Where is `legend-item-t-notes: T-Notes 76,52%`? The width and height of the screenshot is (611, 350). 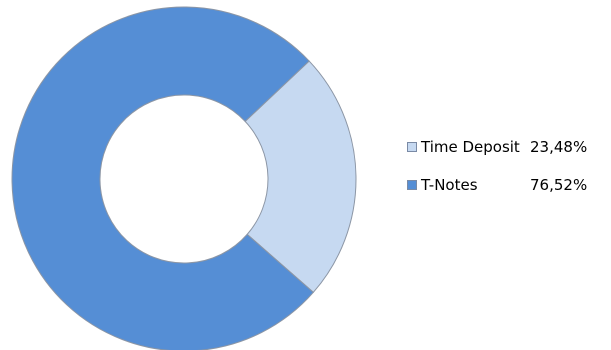
legend-item-t-notes: T-Notes 76,52% is located at coordinates (507, 186).